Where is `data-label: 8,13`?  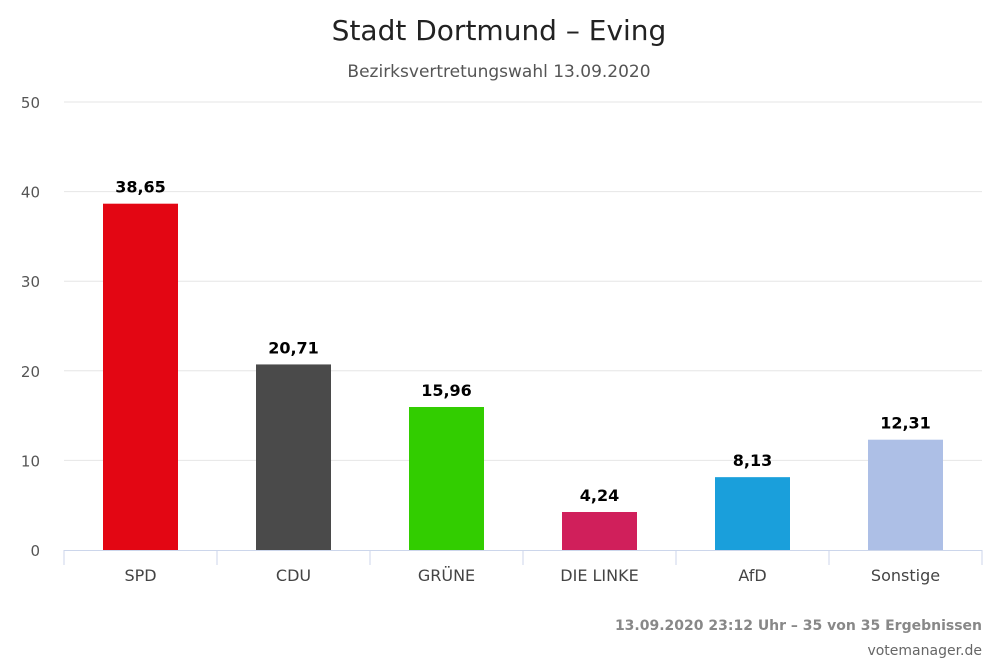 data-label: 8,13 is located at coordinates (752, 460).